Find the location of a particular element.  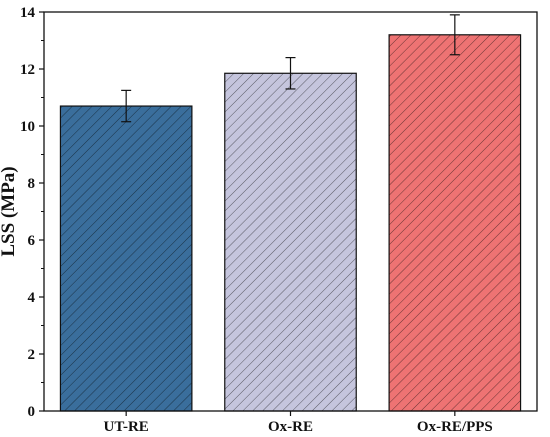

y-tick-label: 8 is located at coordinates (32, 184).